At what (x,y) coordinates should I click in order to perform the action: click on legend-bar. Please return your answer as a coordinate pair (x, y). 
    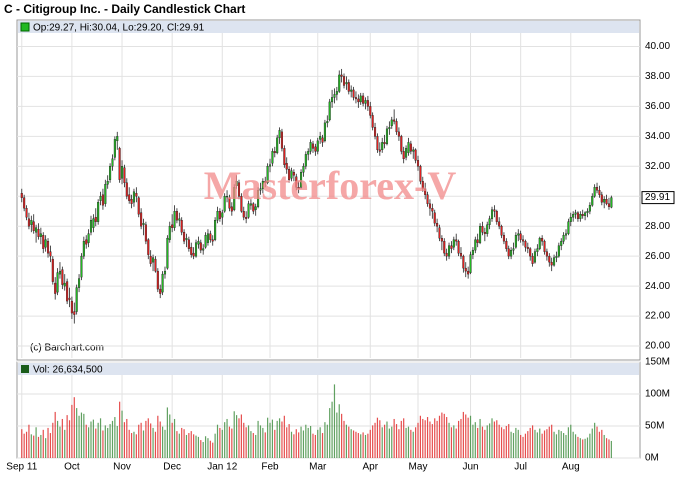
    Looking at the image, I should click on (328, 27).